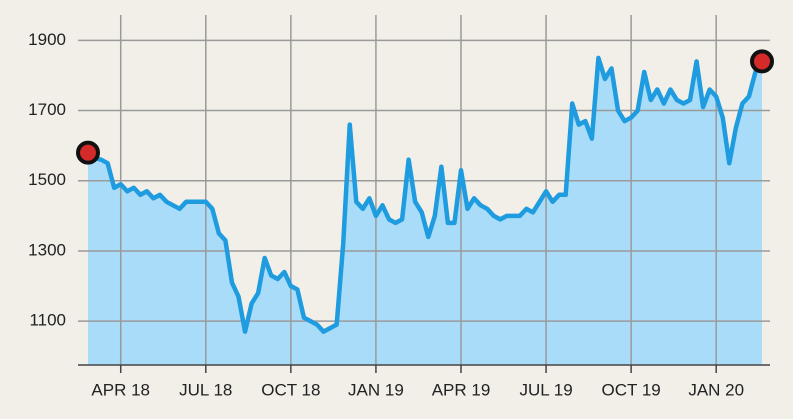 This screenshot has height=419, width=793. Describe the element at coordinates (47, 249) in the screenshot. I see `y-tick-label: 1300` at that location.